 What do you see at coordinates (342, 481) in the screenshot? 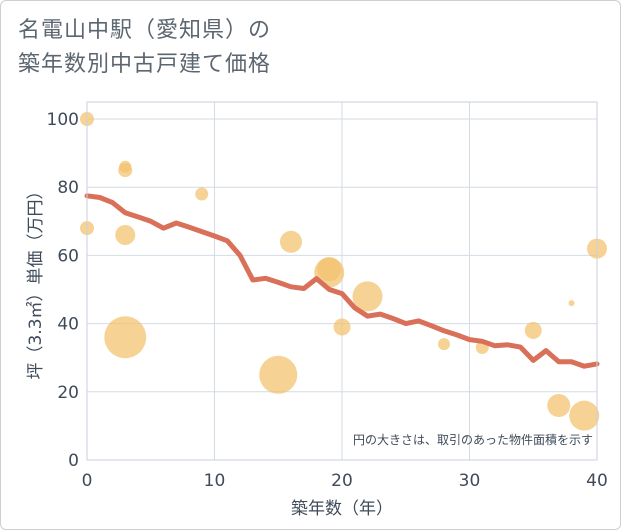
I see `x-tick-label: 20` at bounding box center [342, 481].